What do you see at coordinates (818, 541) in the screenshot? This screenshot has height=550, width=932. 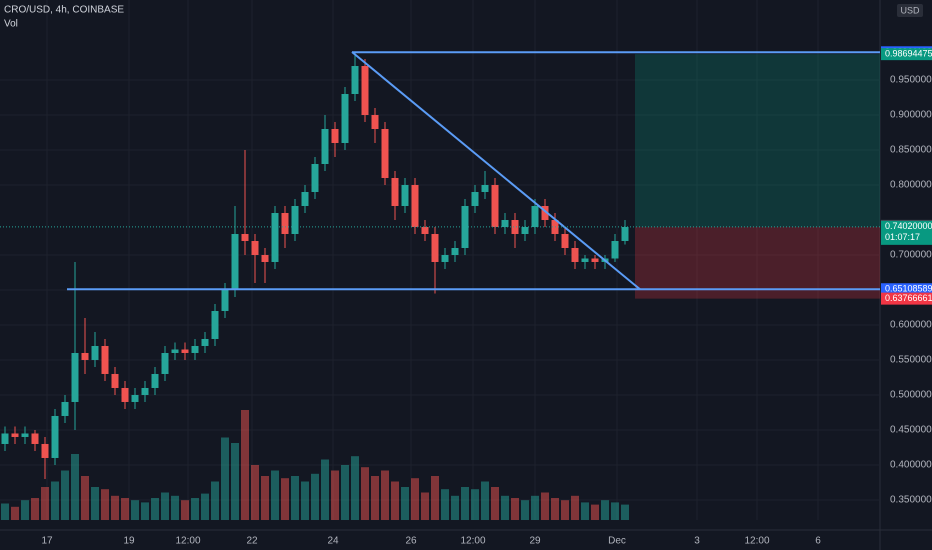 I see `x-tick-label: 6` at bounding box center [818, 541].